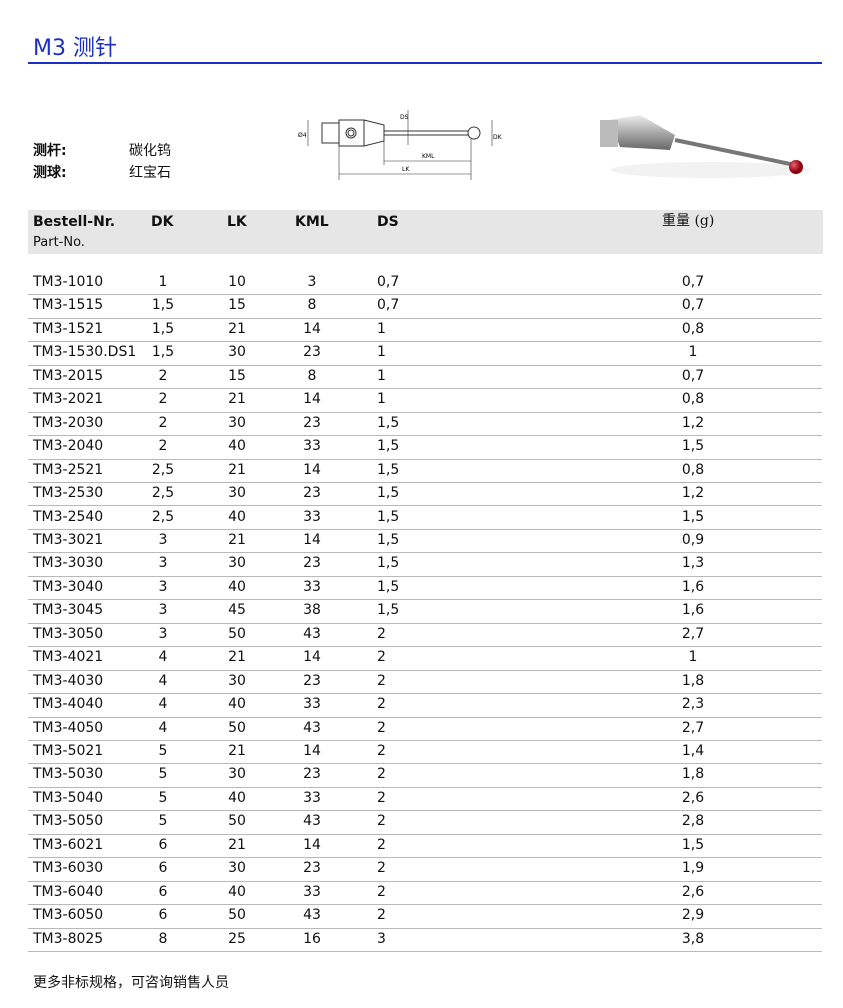 The height and width of the screenshot is (1008, 843). Describe the element at coordinates (425, 232) in the screenshot. I see `table-header: Bestell-Nr. Part-No. DK LK KML DS 重量 (g)` at that location.